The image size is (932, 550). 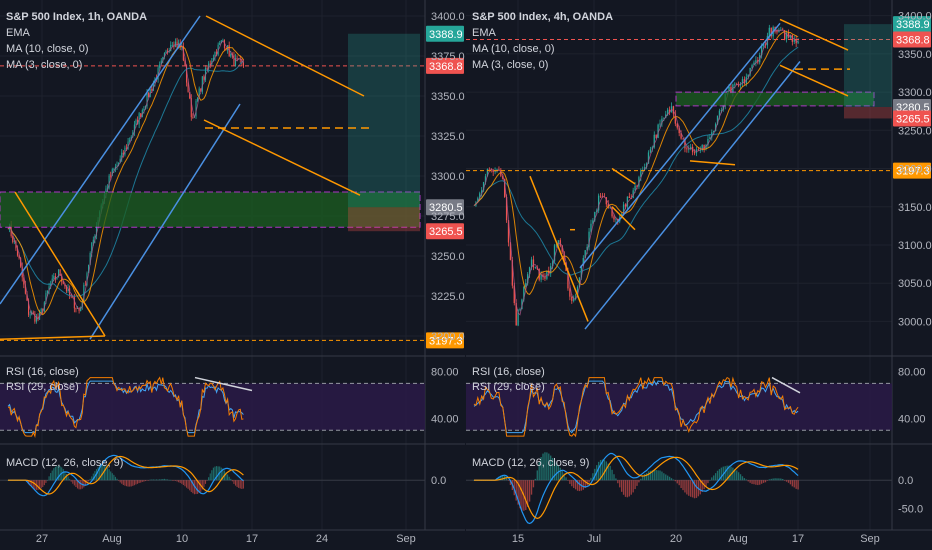 I want to click on right-legend-ema: EMA, so click(x=484, y=33).